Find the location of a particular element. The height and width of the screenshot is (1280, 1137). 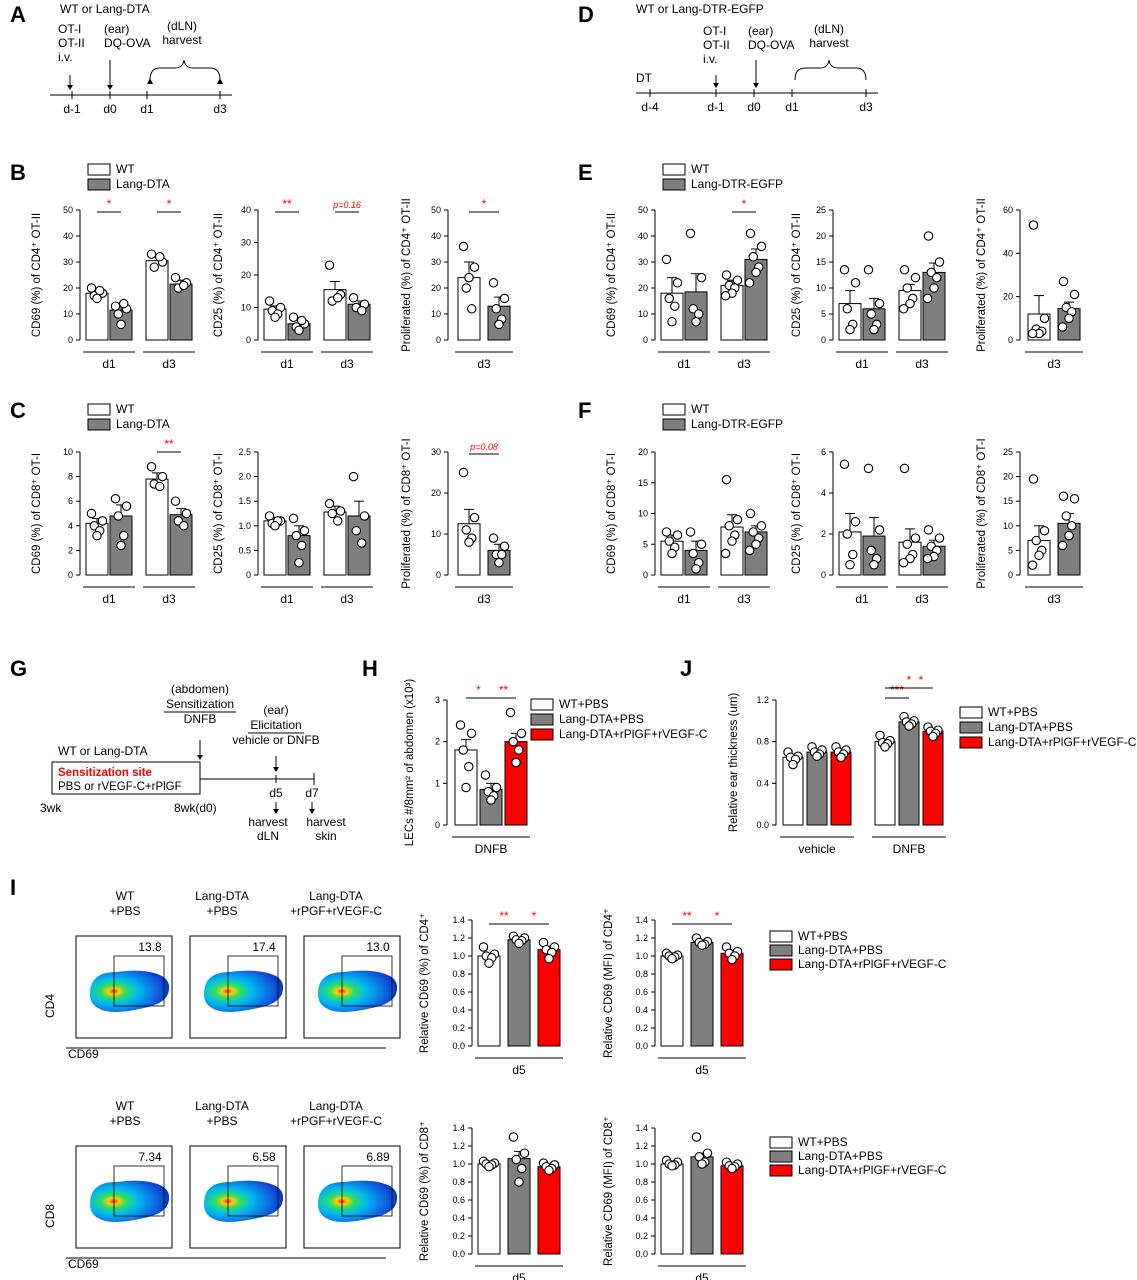

y-tick-label: 25 is located at coordinates (1008, 452).